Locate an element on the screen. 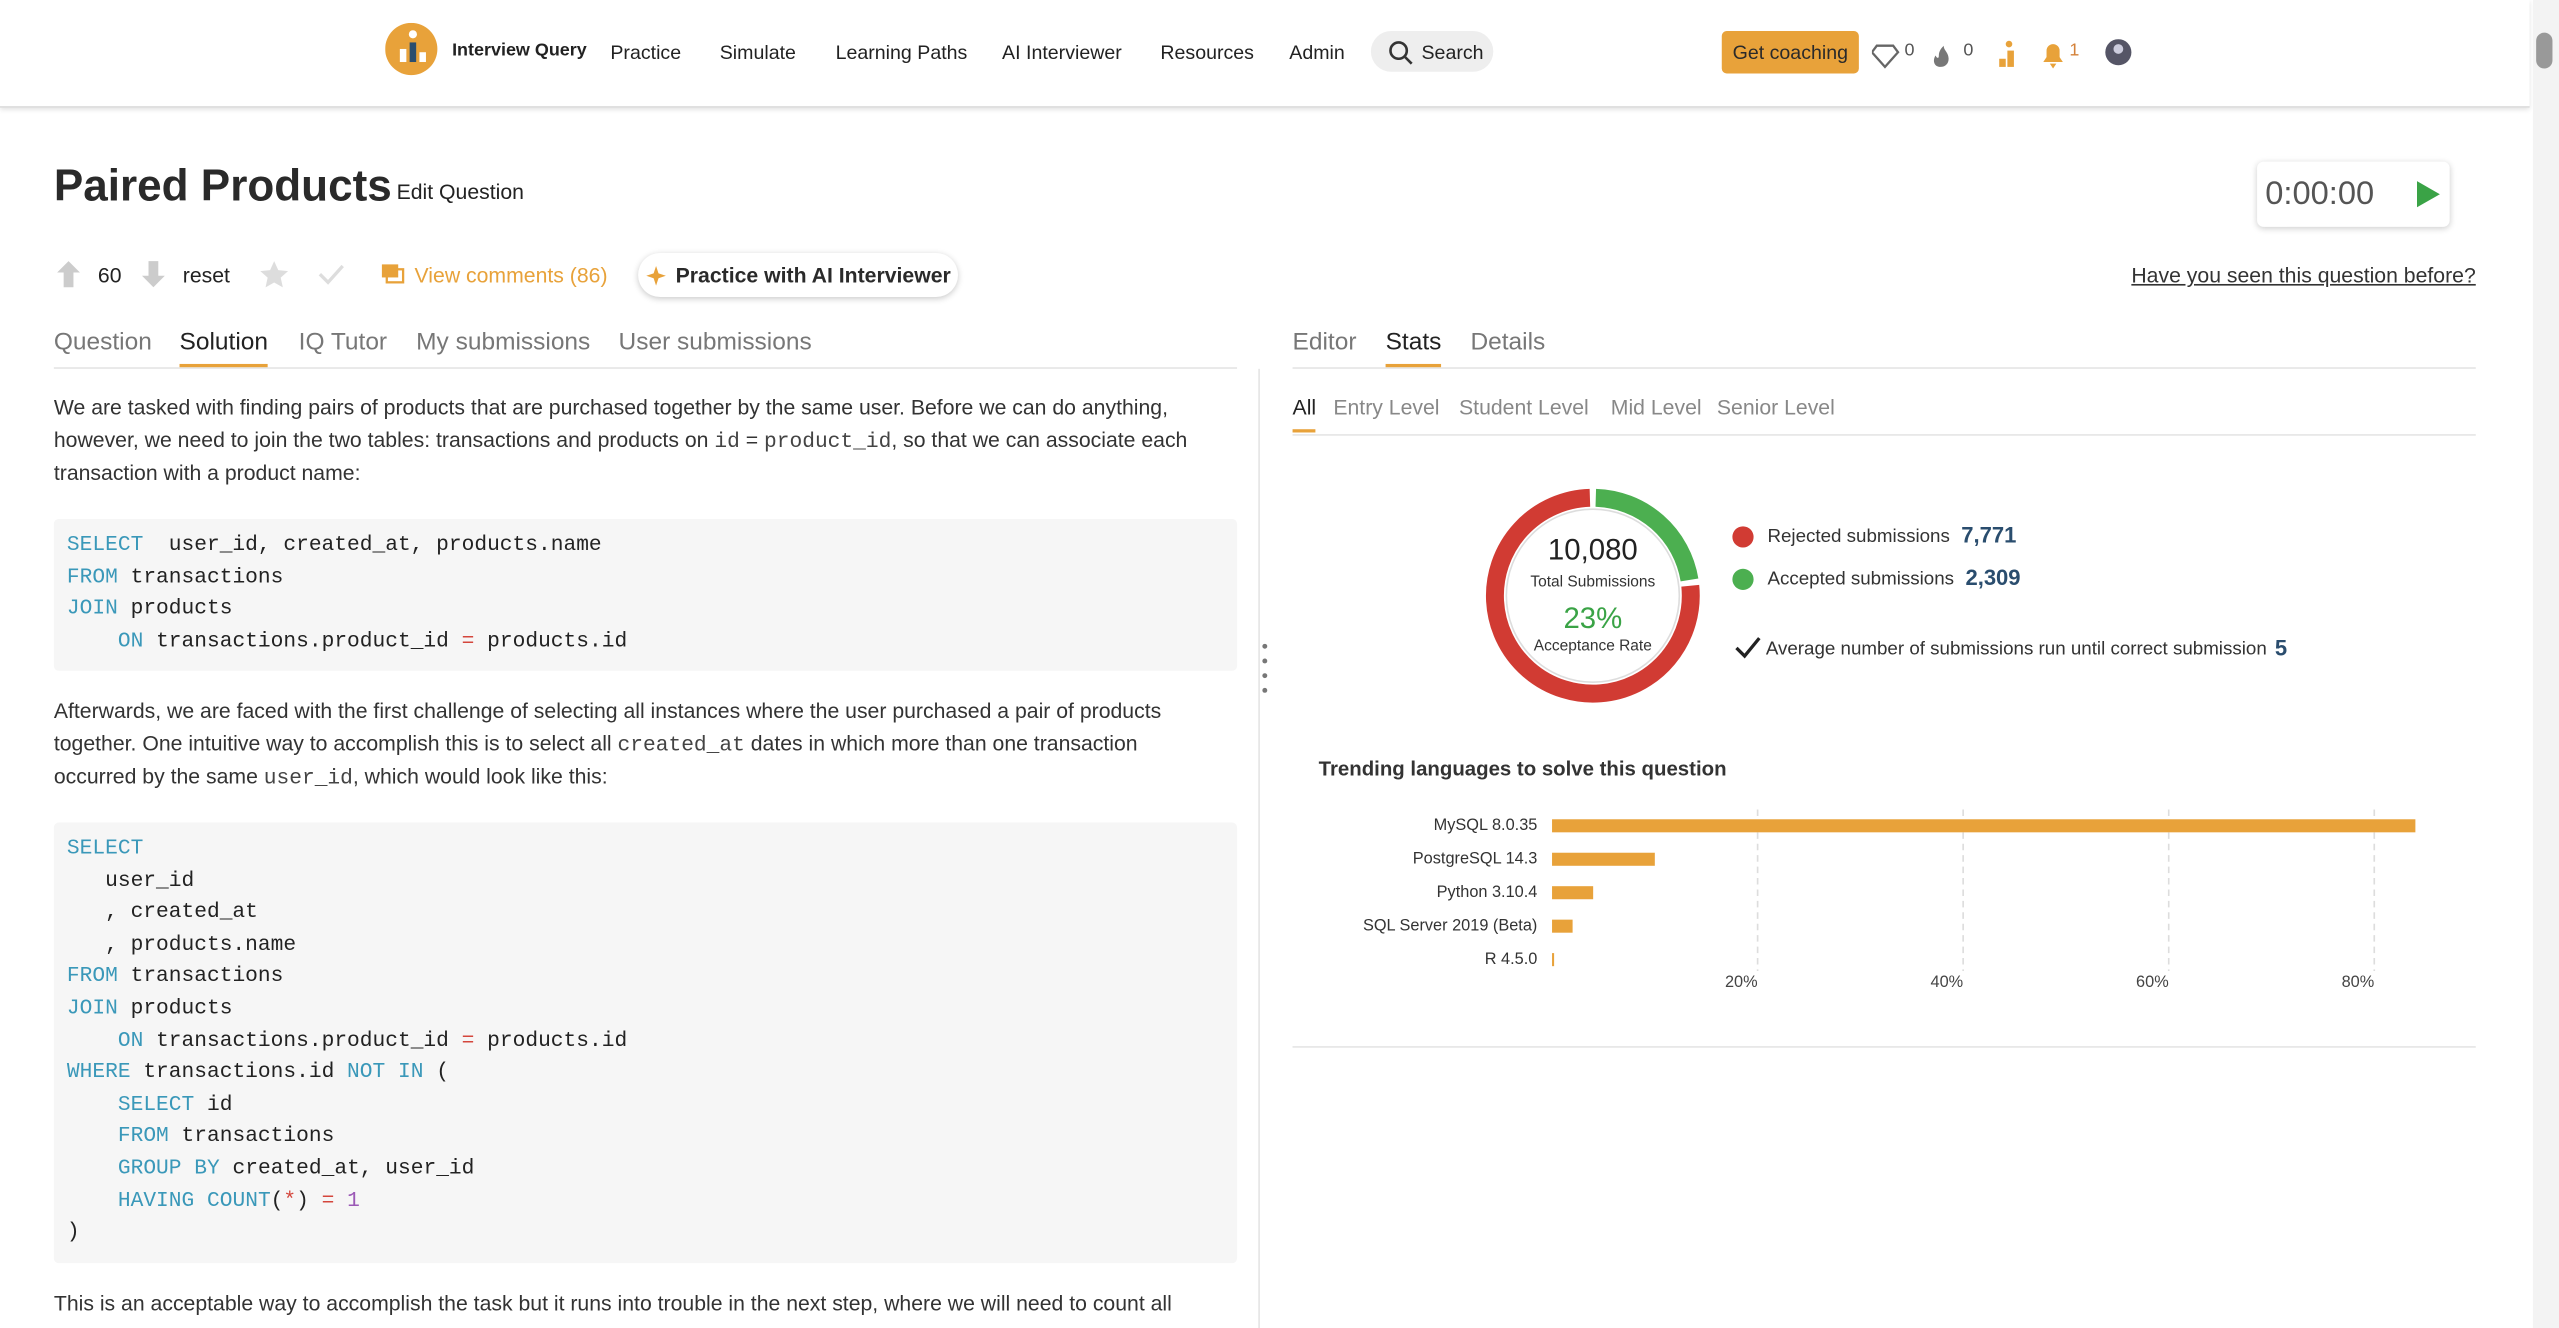  x-tick-label: 80% is located at coordinates (2358, 982).